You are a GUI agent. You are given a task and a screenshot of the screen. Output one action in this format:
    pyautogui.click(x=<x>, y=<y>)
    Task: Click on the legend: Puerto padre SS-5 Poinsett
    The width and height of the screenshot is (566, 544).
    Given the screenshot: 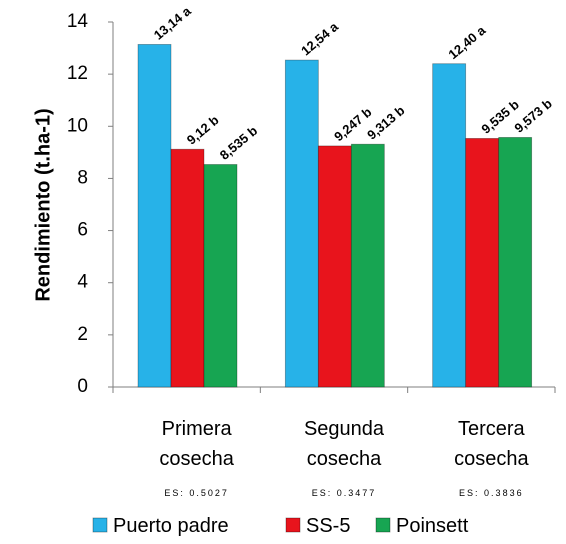 What is the action you would take?
    pyautogui.click(x=280, y=526)
    